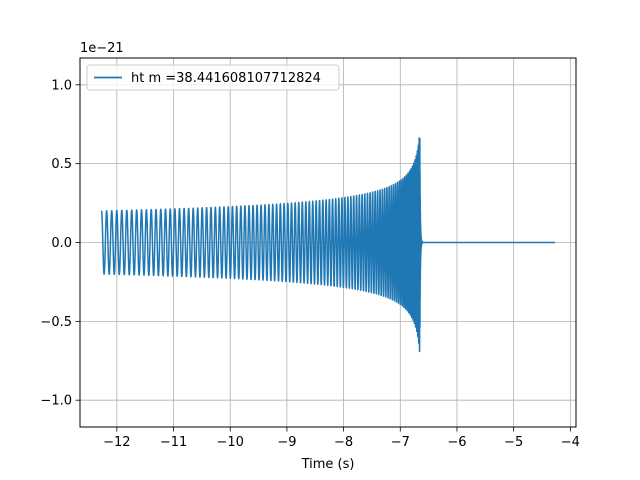  Describe the element at coordinates (56, 401) in the screenshot. I see `y-tick-label: −1.0` at that location.